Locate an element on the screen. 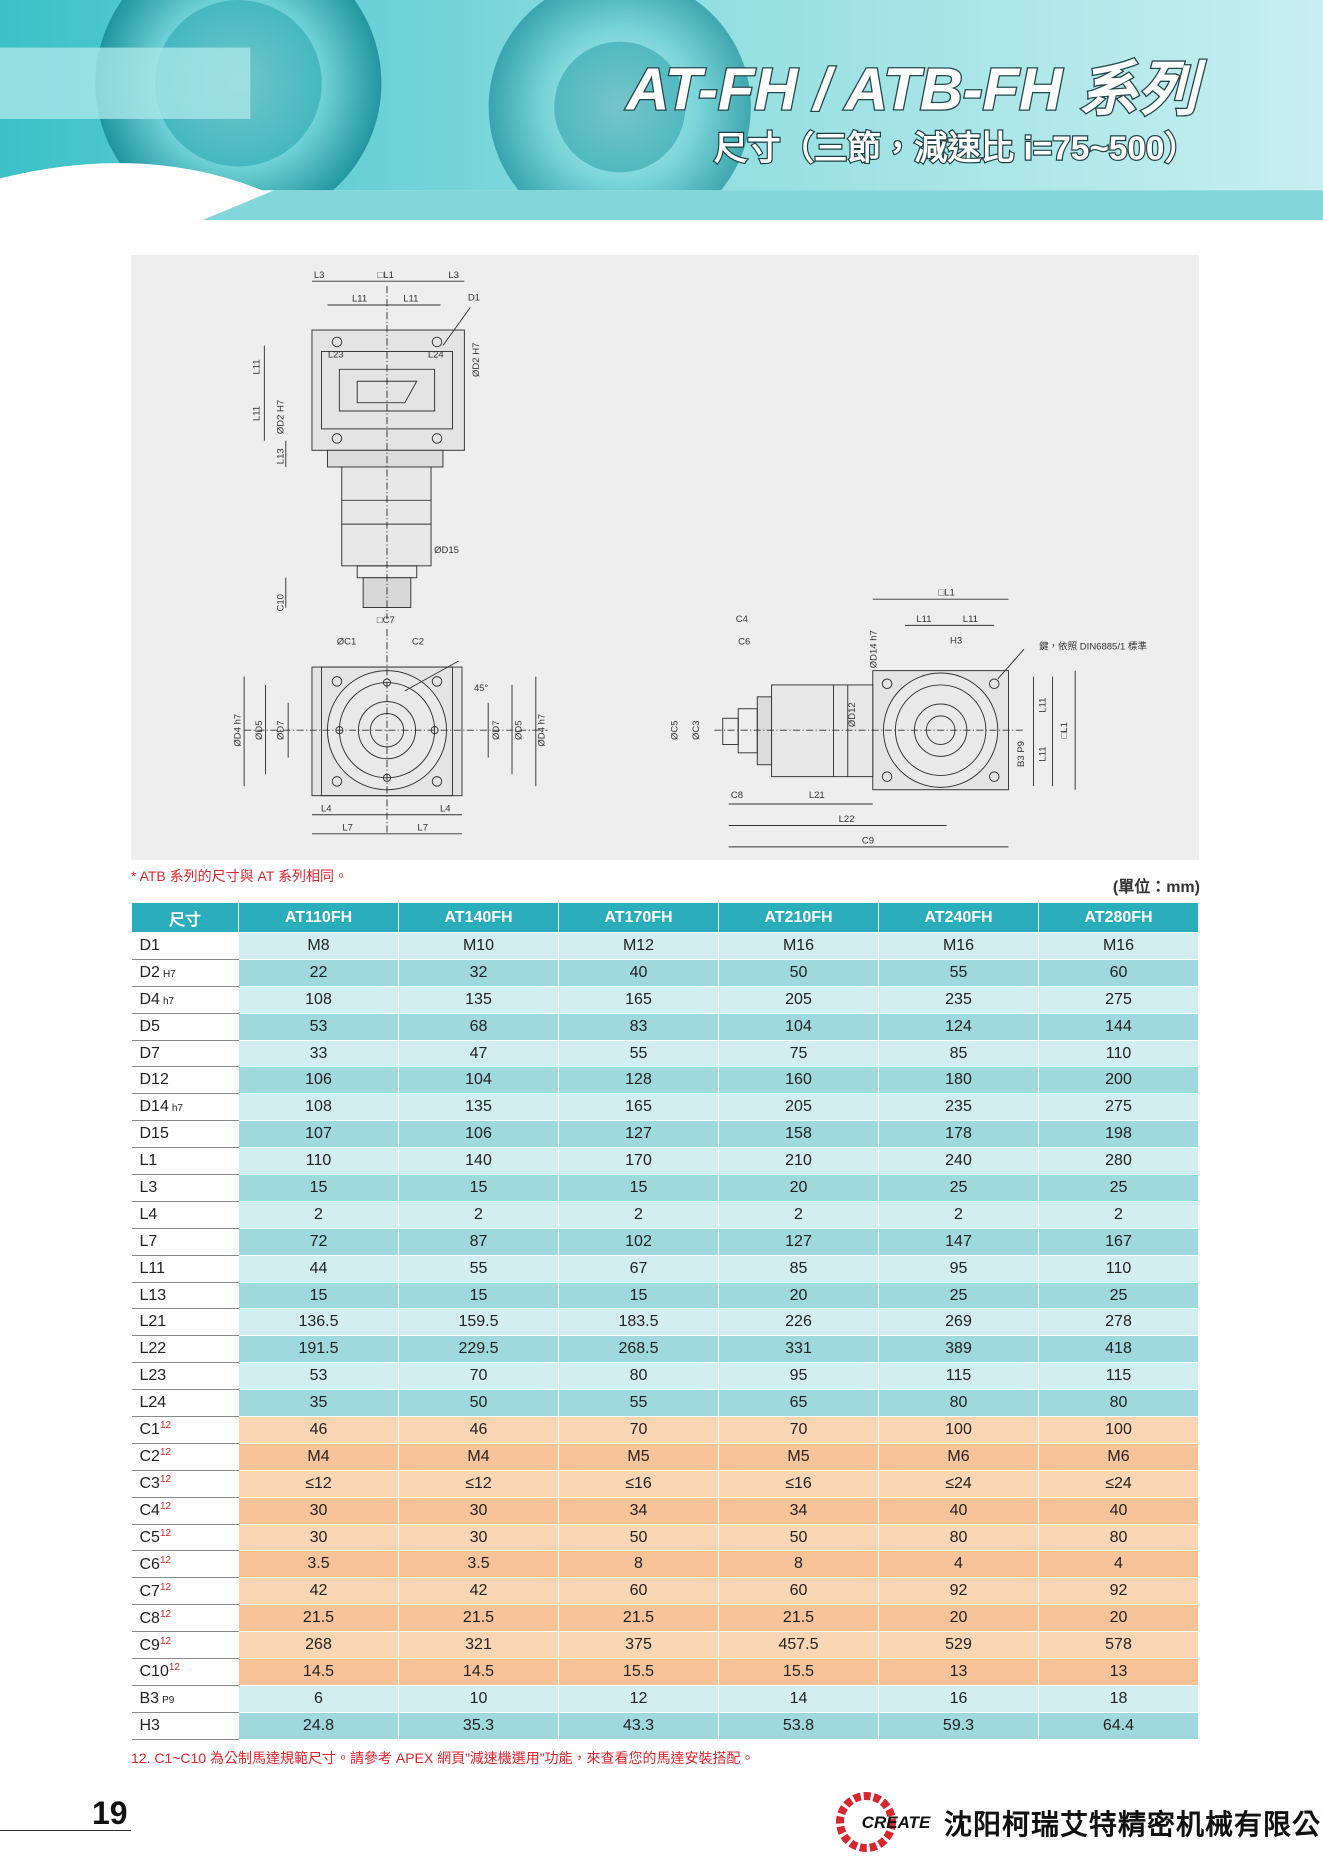 The width and height of the screenshot is (1323, 1871). row-label: L24 is located at coordinates (185, 1403).